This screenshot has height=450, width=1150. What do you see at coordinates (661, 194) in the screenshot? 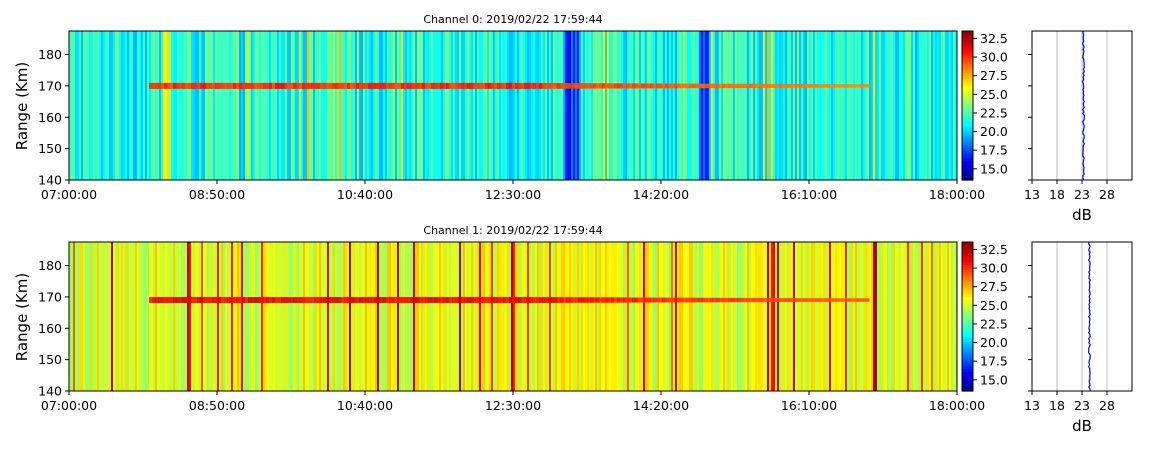
I see `x-tick-label: 14:20:00` at bounding box center [661, 194].